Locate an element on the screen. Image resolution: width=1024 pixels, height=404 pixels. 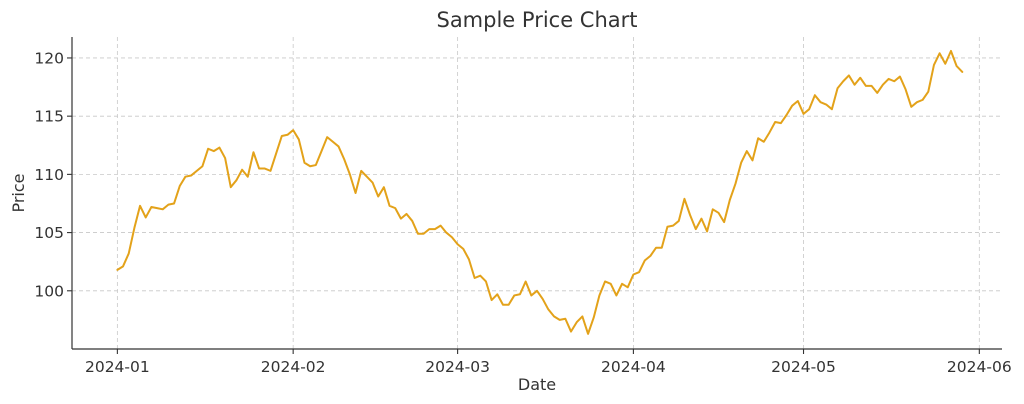
x-tick-label: 2024-04 is located at coordinates (633, 367).